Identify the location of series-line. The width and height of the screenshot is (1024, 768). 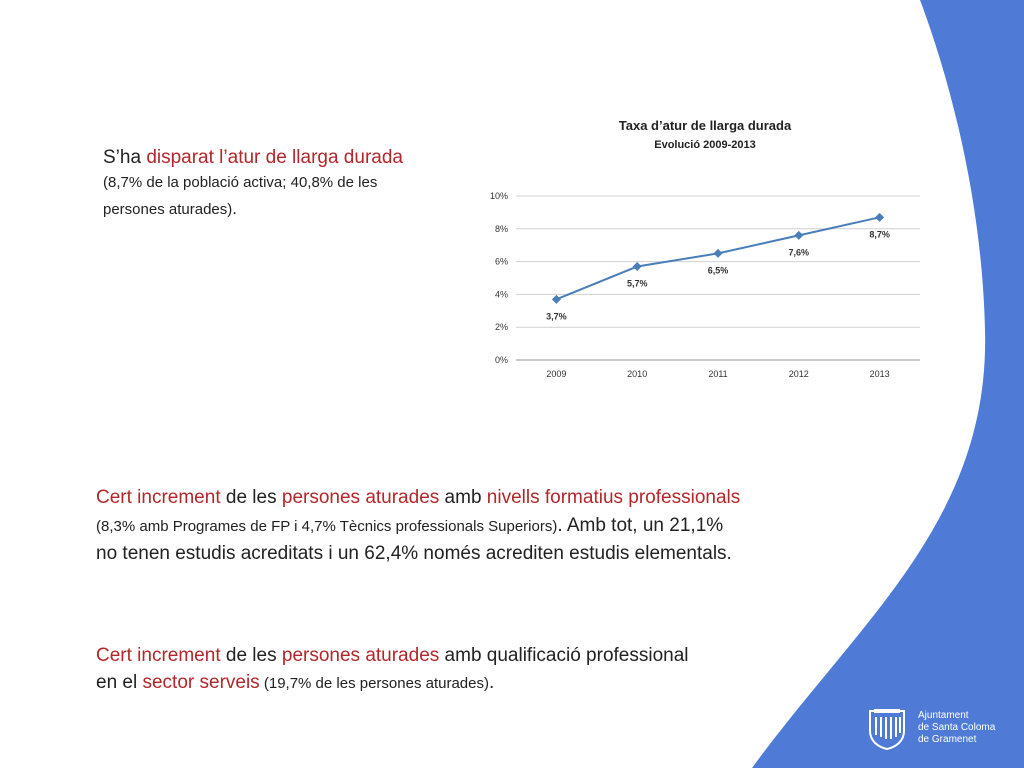
(718, 258).